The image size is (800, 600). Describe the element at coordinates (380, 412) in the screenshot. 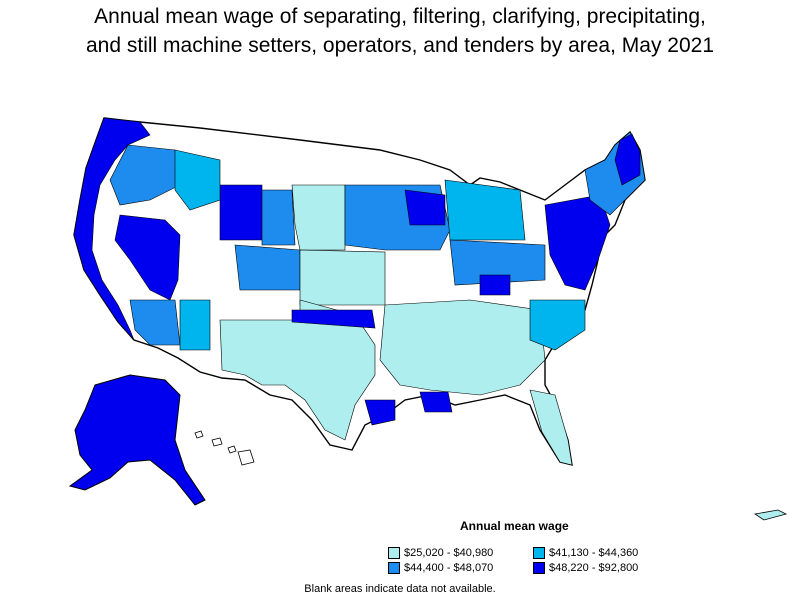

I see `region-houston` at that location.